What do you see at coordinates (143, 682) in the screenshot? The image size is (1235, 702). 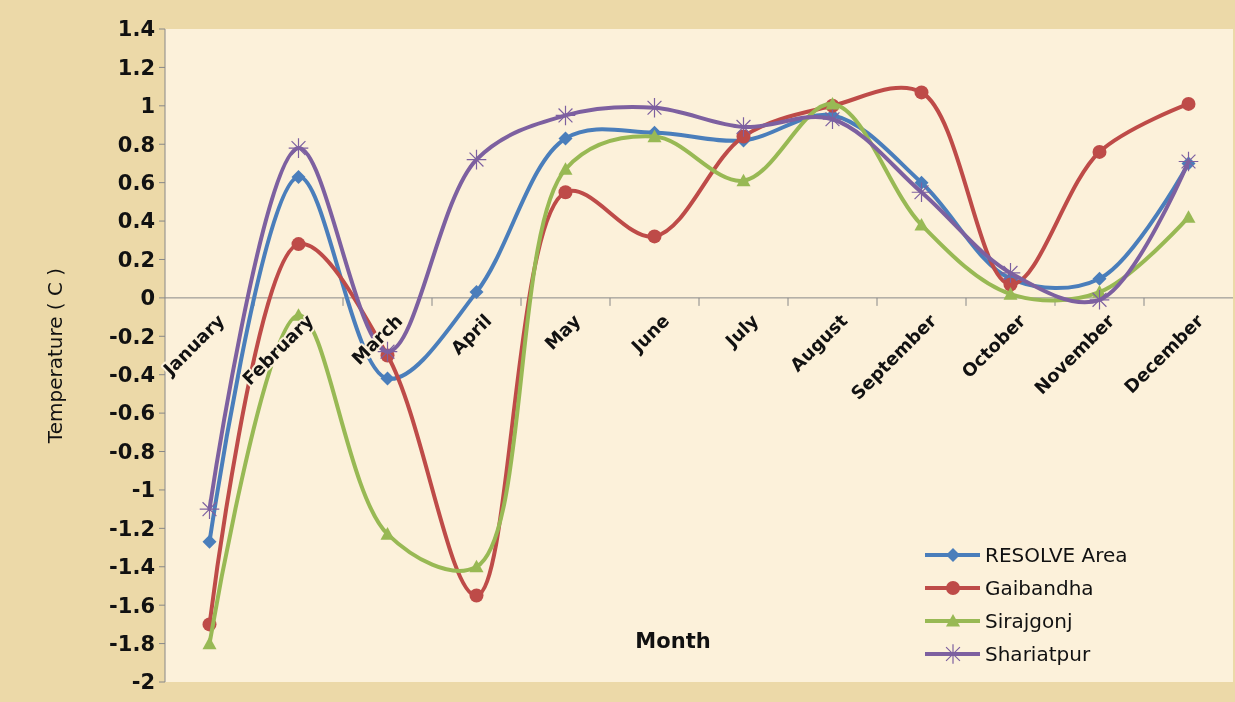 I see `y-tick-label: -2` at bounding box center [143, 682].